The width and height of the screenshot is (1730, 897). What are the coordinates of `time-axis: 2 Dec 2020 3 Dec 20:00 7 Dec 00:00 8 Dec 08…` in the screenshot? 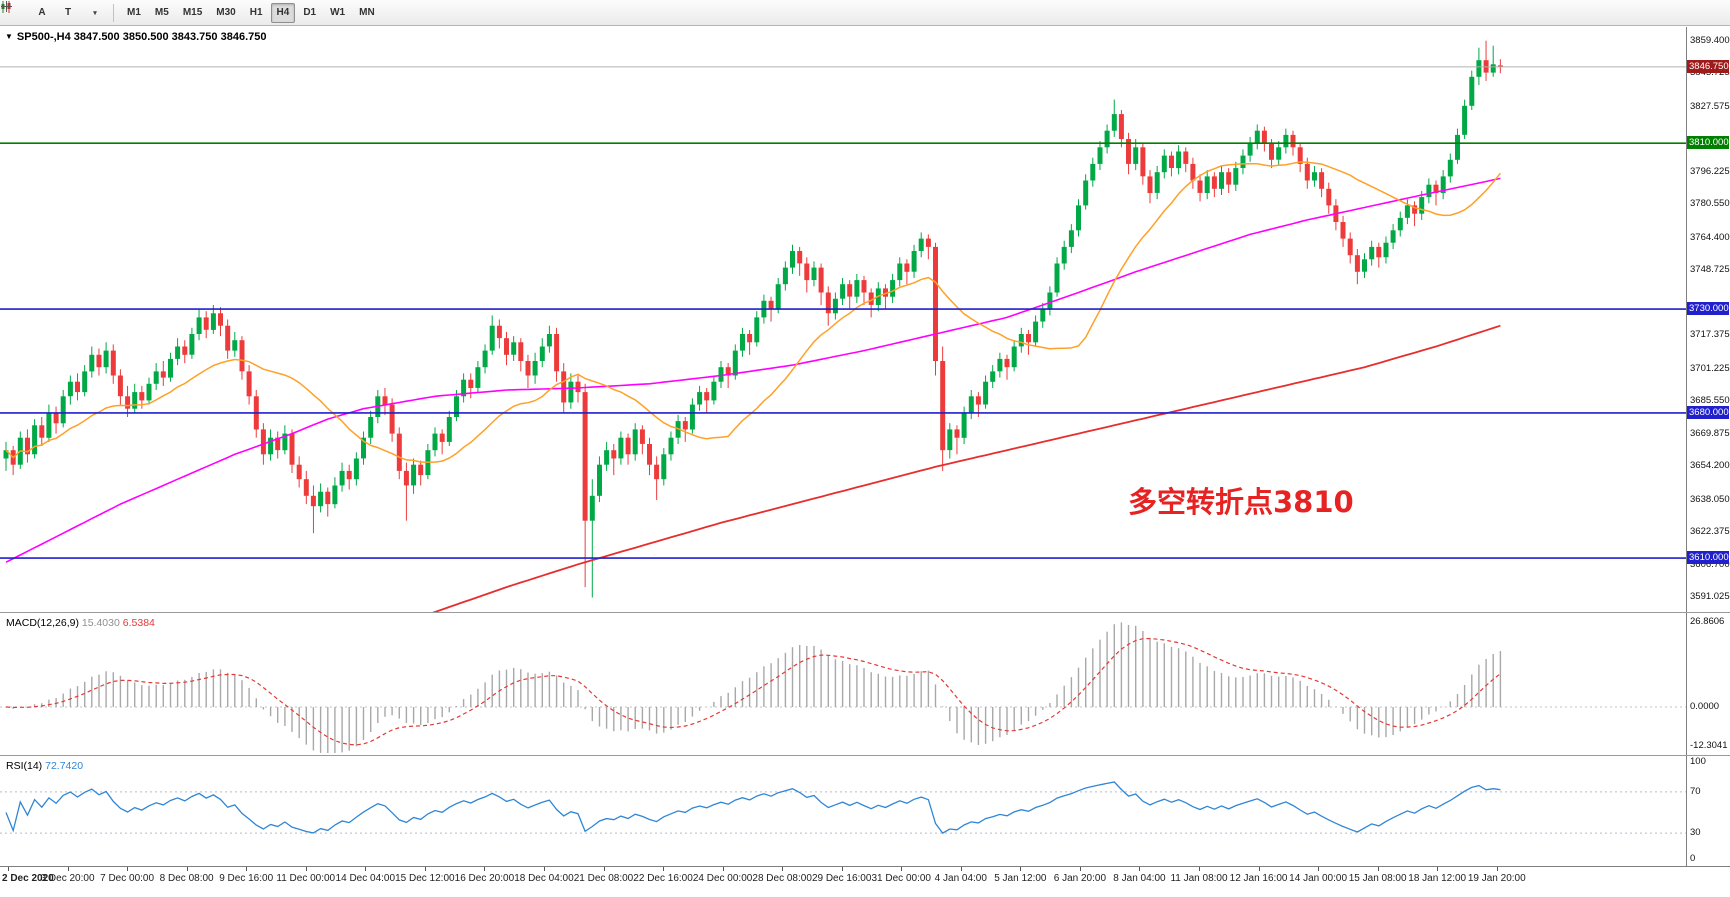 It's located at (865, 881).